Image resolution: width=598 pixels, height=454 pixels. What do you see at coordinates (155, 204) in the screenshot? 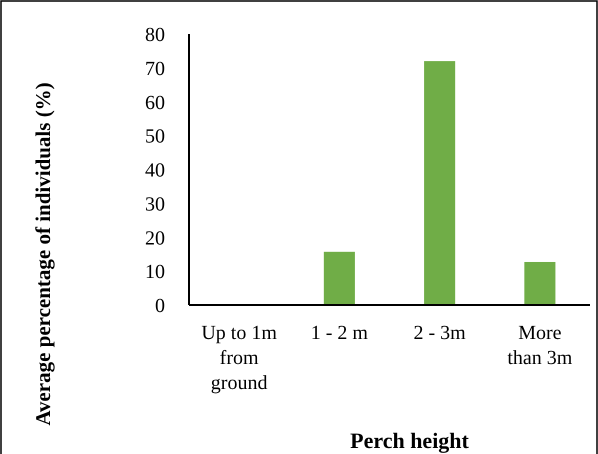
I see `y-tick-label: 30` at bounding box center [155, 204].